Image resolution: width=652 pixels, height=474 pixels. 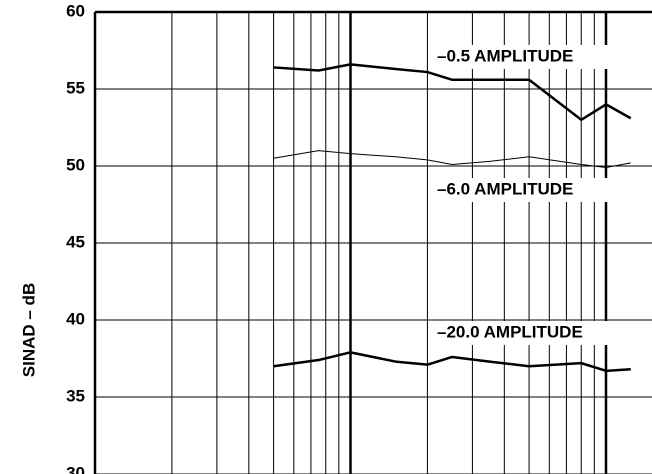 I want to click on y-tick-label: 30, so click(x=75, y=468).